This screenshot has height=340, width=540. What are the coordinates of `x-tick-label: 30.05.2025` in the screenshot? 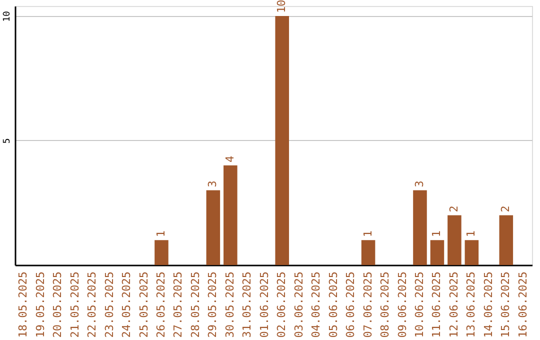 It's located at (229, 305).